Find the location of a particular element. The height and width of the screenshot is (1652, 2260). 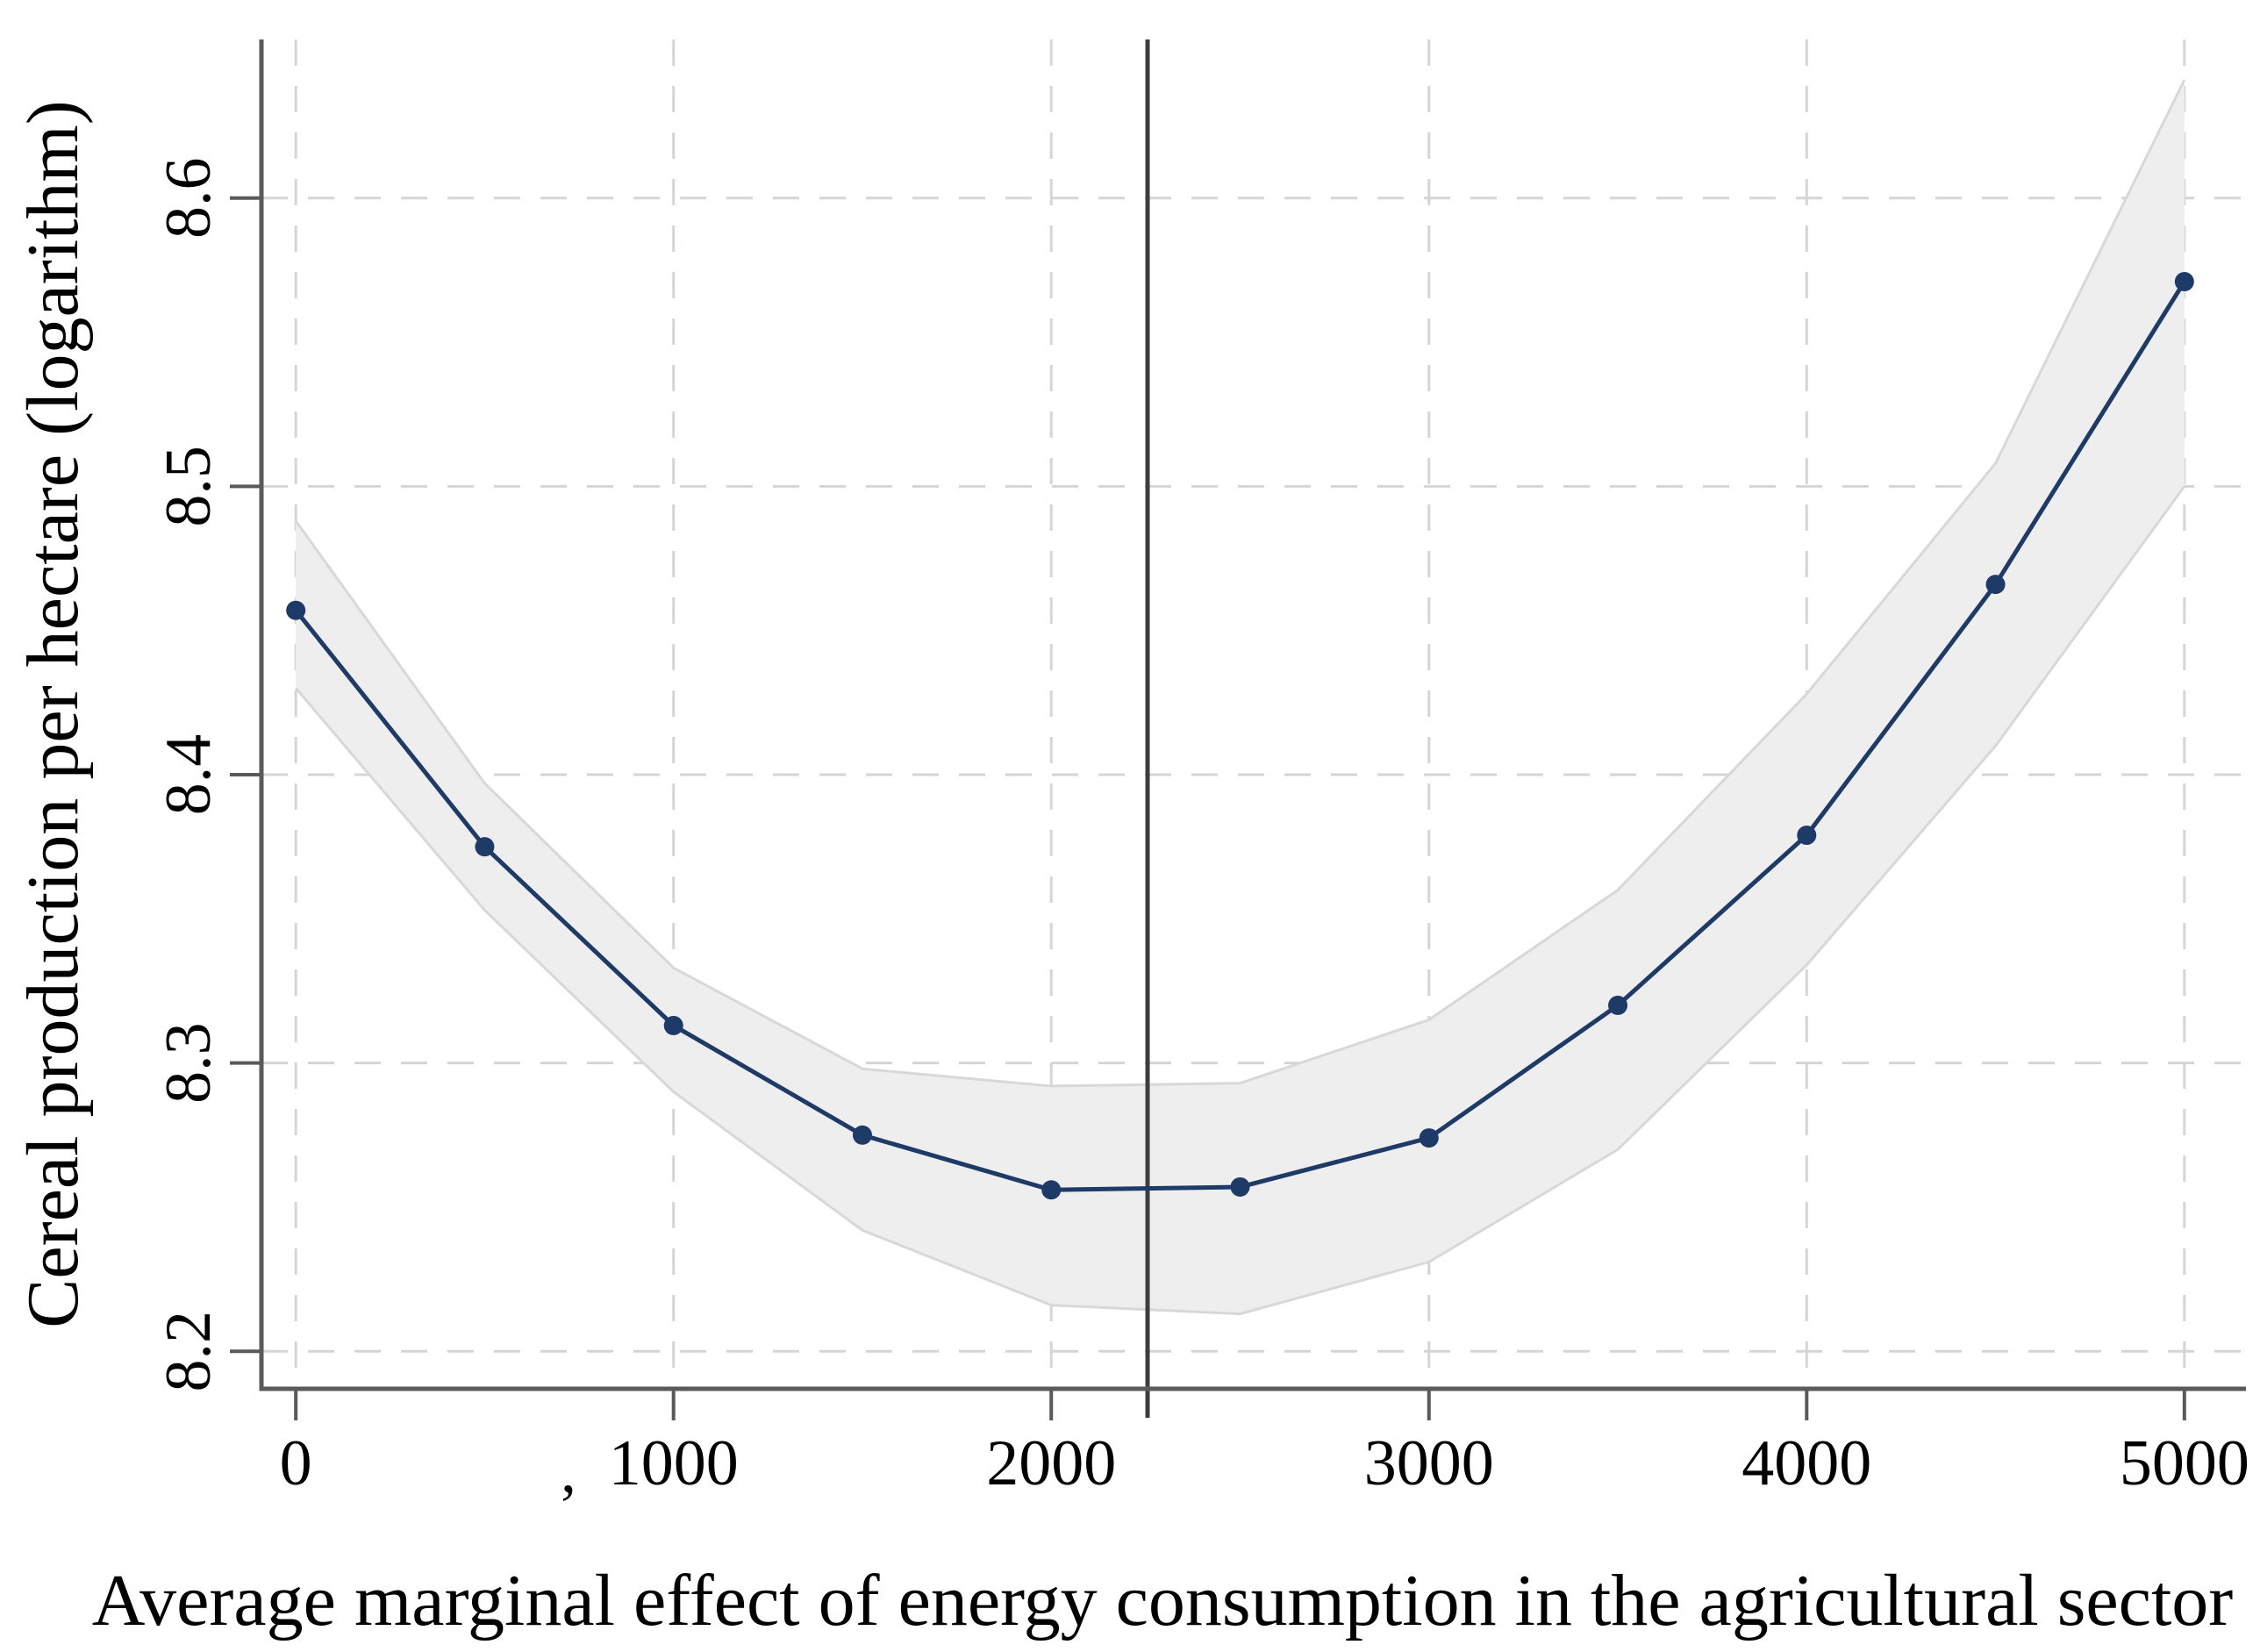

x-axis is located at coordinates (1252, 1403).